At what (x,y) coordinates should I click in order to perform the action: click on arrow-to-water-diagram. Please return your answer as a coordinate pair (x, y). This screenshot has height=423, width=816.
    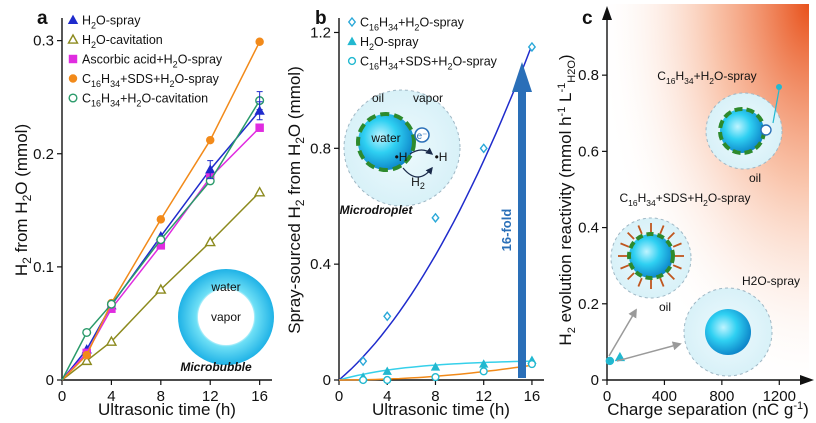
    Looking at the image, I should click on (649, 351).